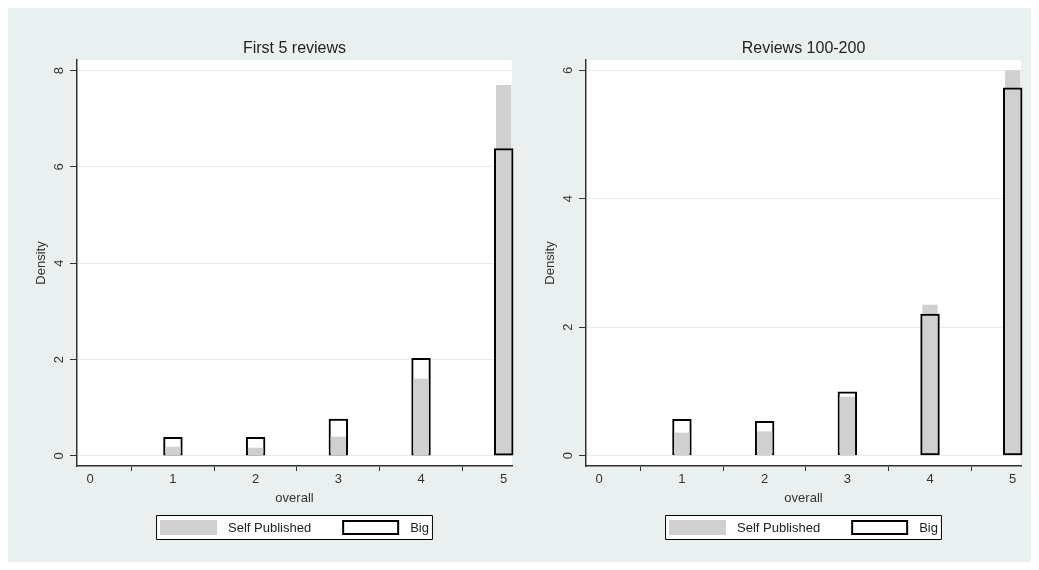 The height and width of the screenshot is (570, 1039). I want to click on chart-title: Reviews 100-200, so click(803, 48).